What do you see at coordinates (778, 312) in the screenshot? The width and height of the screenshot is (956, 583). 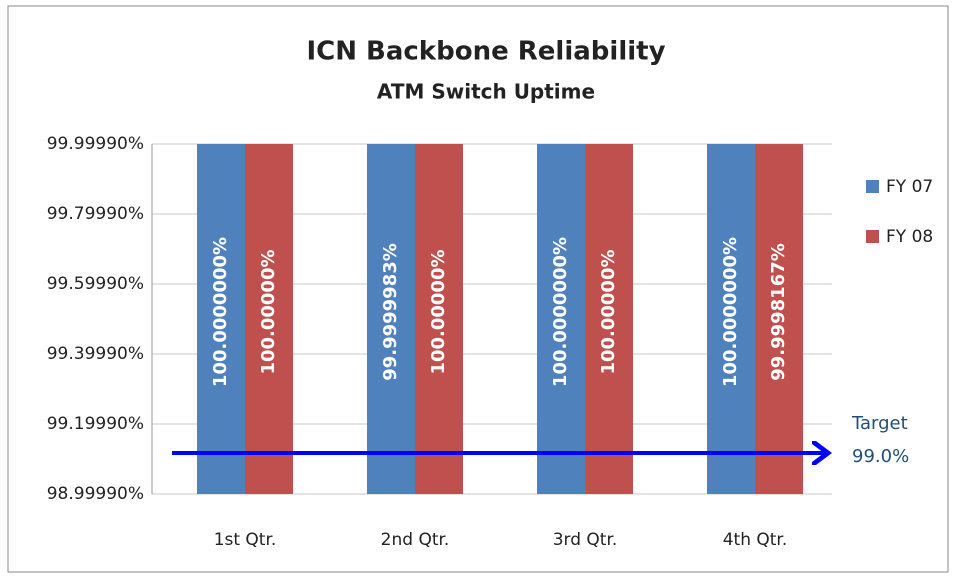 I see `value-label: 99.9998167%` at bounding box center [778, 312].